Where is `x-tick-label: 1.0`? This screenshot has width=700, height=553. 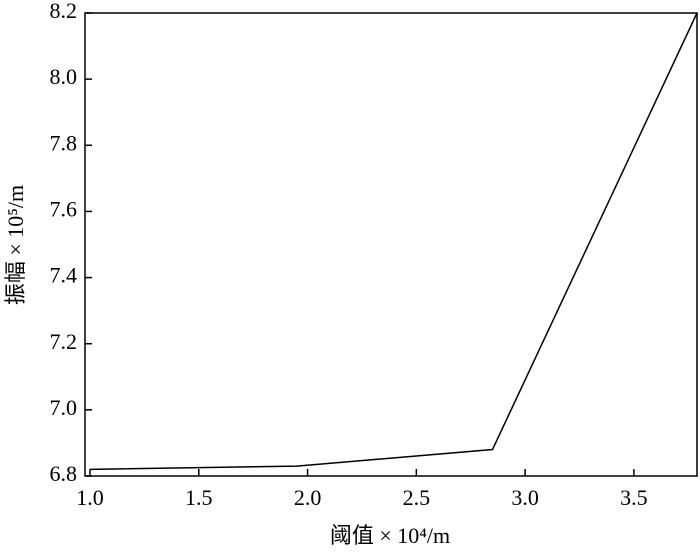 x-tick-label: 1.0 is located at coordinates (90, 497).